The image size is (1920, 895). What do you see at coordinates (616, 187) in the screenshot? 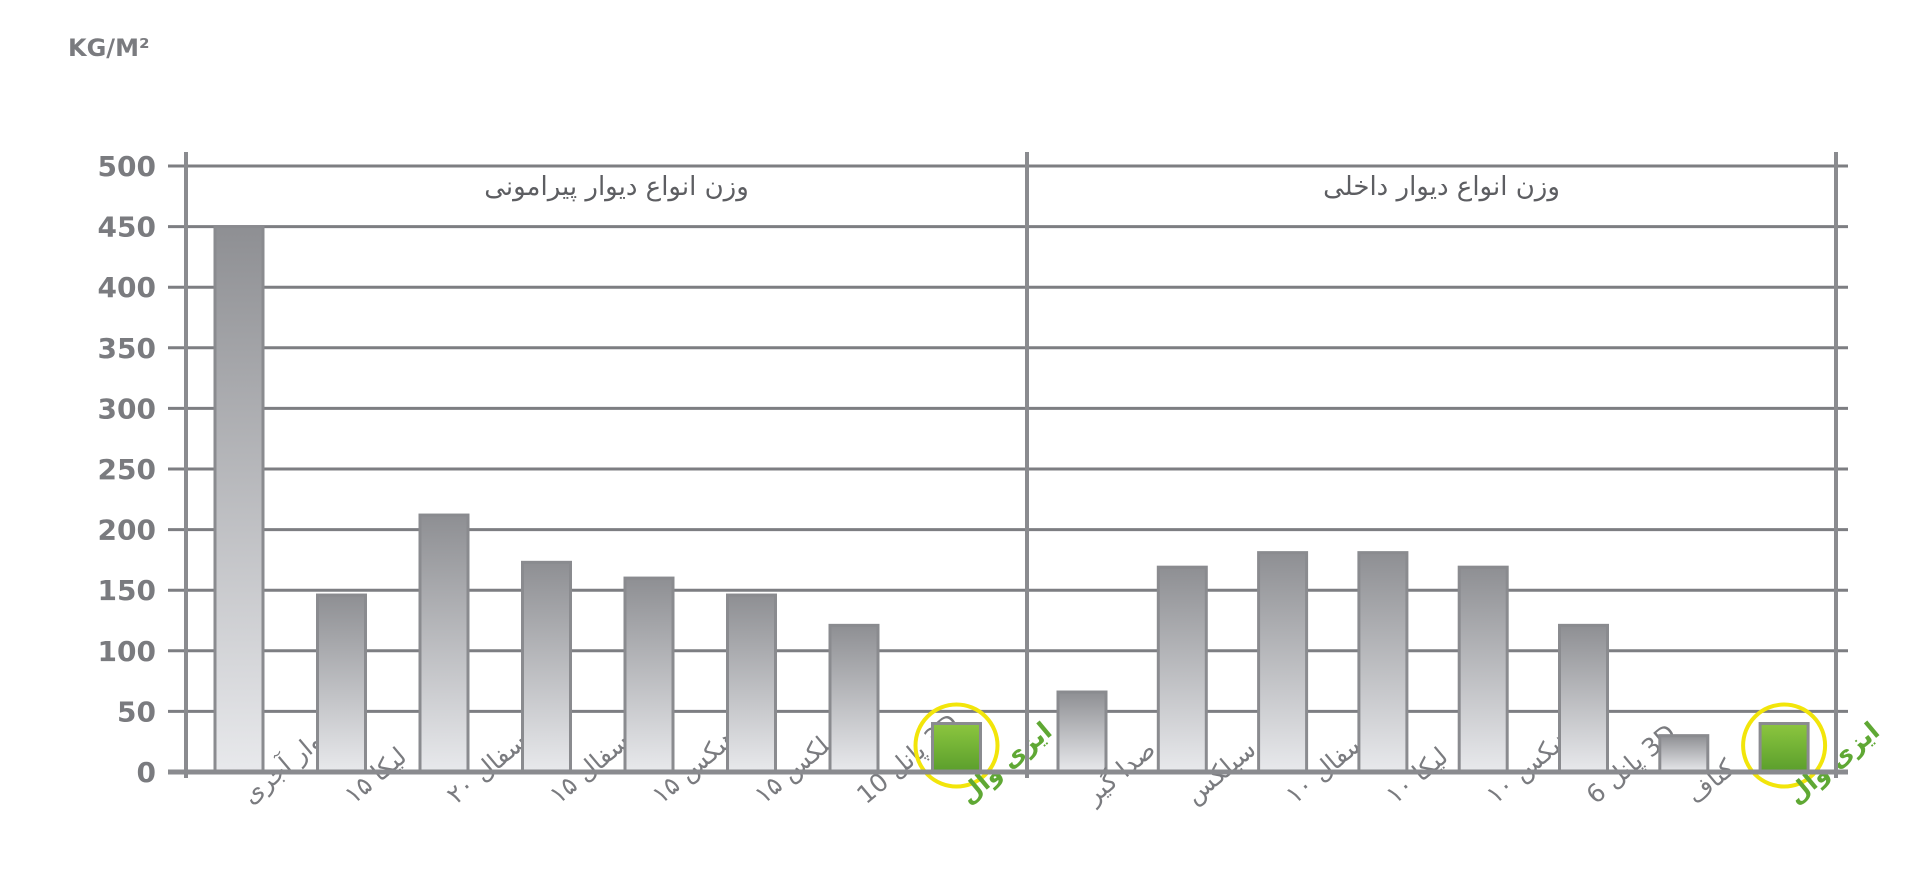
I see `group-title: وزن انواع دیوار پیرامونی` at bounding box center [616, 187].